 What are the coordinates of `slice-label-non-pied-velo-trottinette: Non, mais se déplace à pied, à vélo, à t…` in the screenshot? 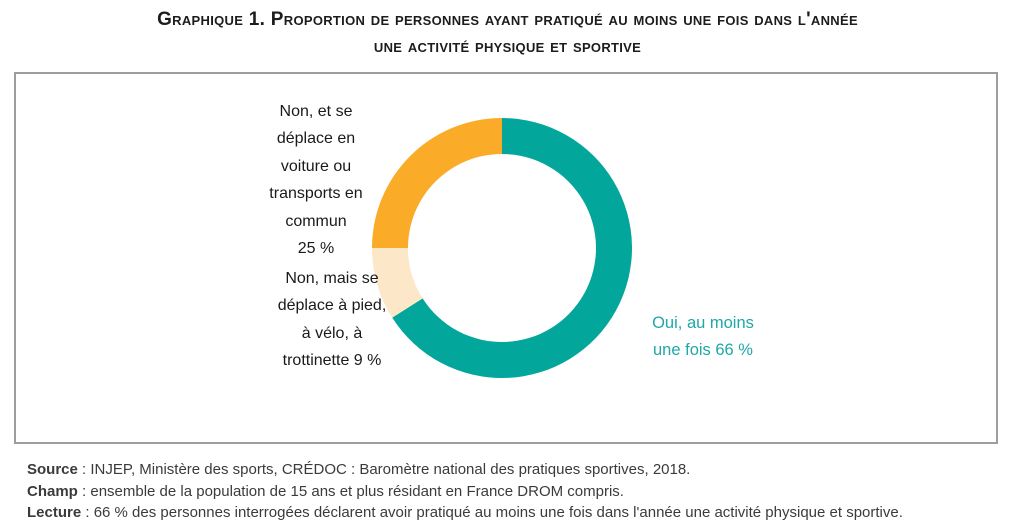 It's located at (332, 320).